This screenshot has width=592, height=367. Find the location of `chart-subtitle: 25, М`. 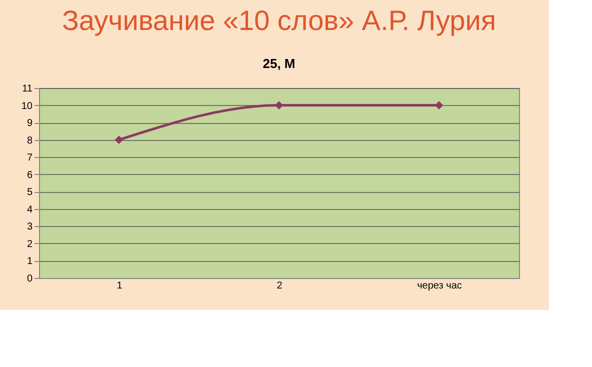

chart-subtitle: 25, М is located at coordinates (279, 63).